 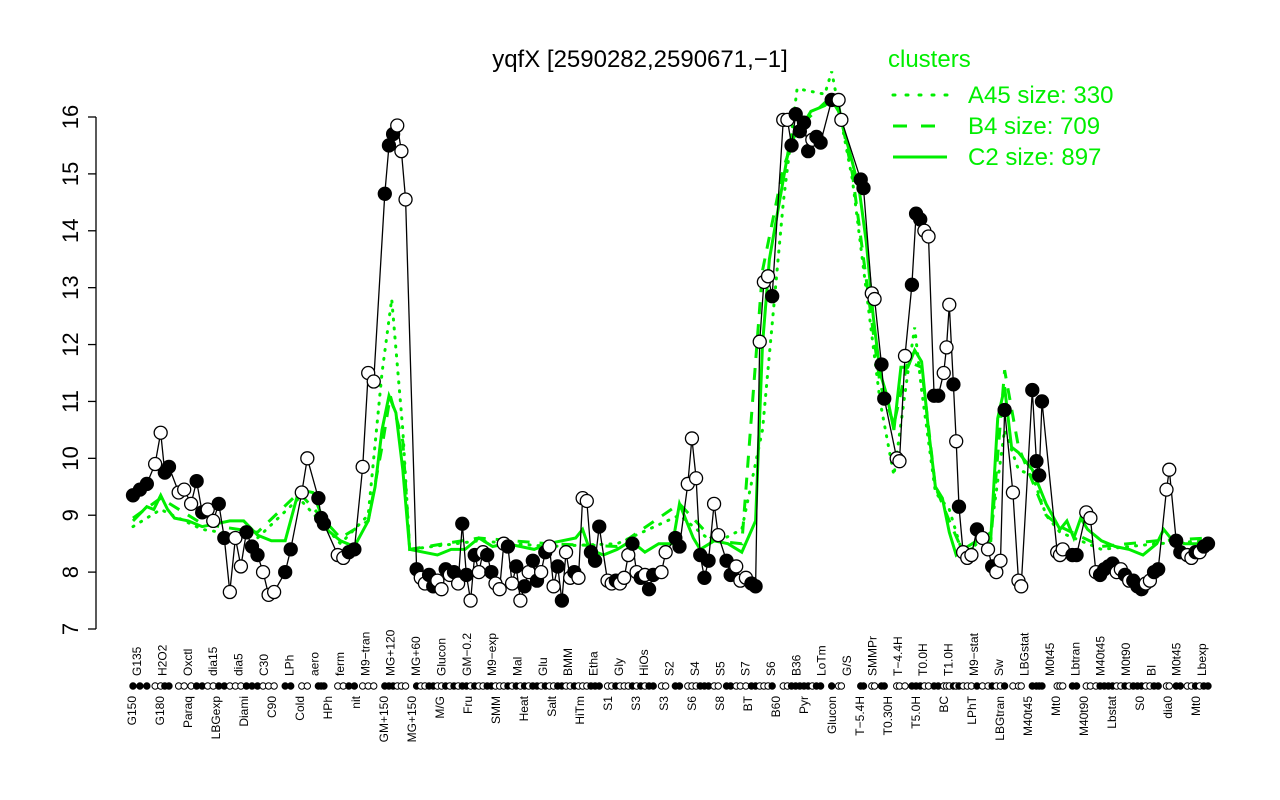 What do you see at coordinates (1028, 716) in the screenshot?
I see `condition-label: M40t45` at bounding box center [1028, 716].